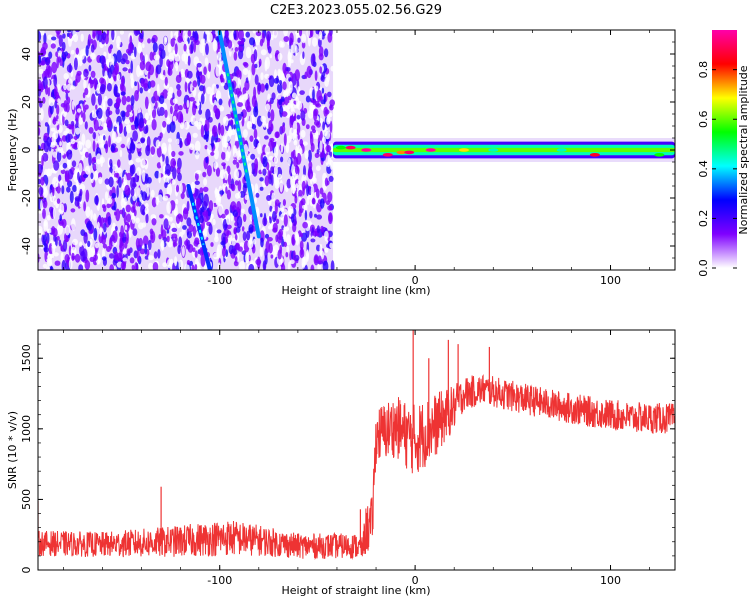 The width and height of the screenshot is (750, 604). Describe the element at coordinates (12, 450) in the screenshot. I see `snr-ylabel: SNR (10 * v/v)` at that location.